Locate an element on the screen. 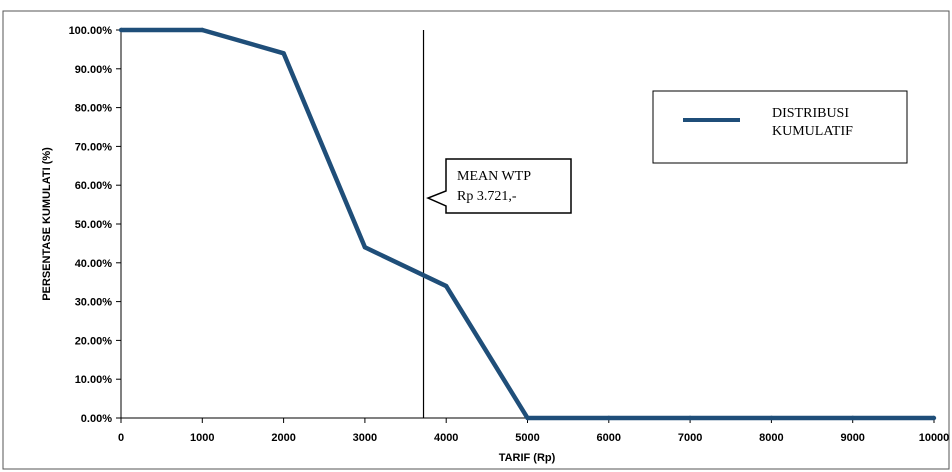 The image size is (952, 472). y-tick-label: 20.00% is located at coordinates (94, 341).